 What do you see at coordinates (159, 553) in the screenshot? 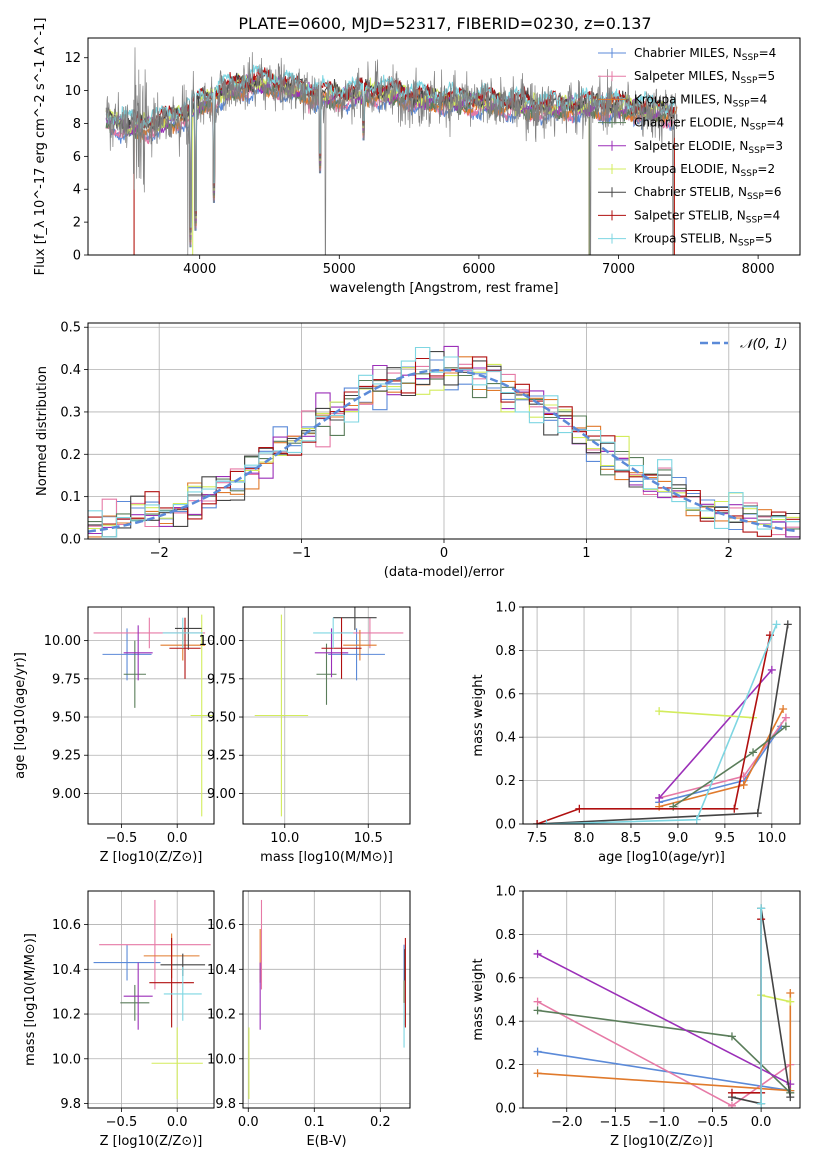
I see `x-tick-label: −2` at bounding box center [159, 553].